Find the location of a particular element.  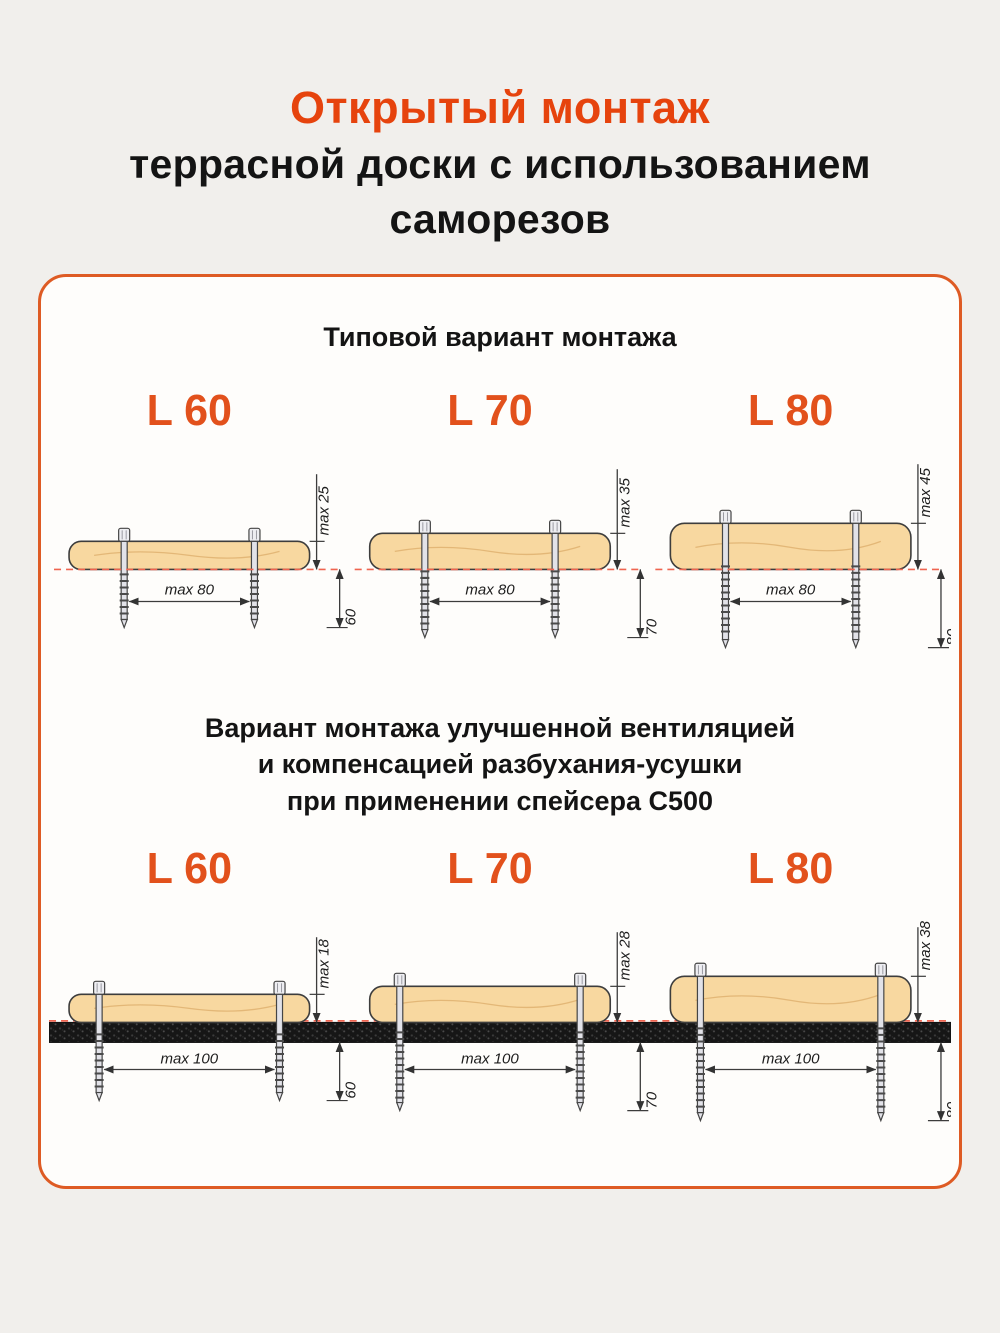

section1-heading: Типовой вариант монтажа is located at coordinates (500, 337).